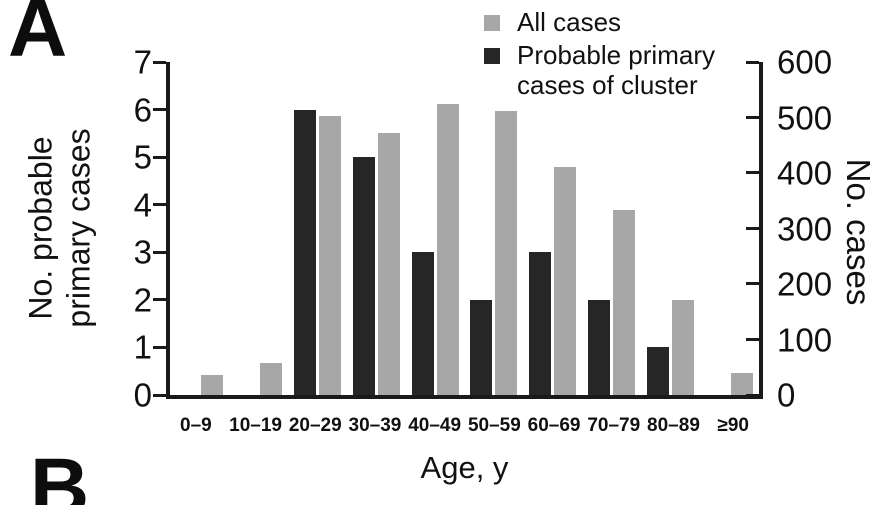 This screenshot has width=890, height=505. What do you see at coordinates (199, 228) in the screenshot?
I see `bar-group-0–9` at bounding box center [199, 228].